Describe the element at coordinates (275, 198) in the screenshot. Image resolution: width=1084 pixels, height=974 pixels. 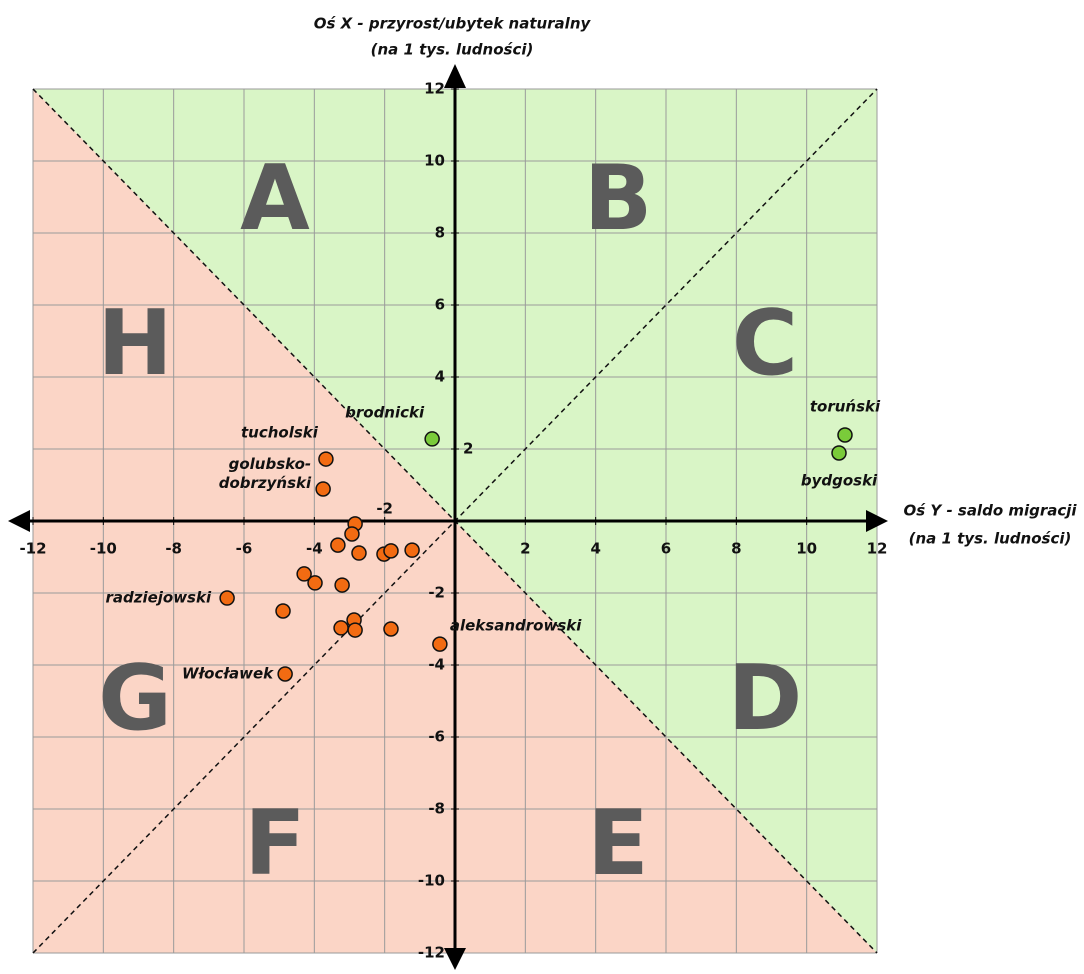
I see `region-label: A` at that location.